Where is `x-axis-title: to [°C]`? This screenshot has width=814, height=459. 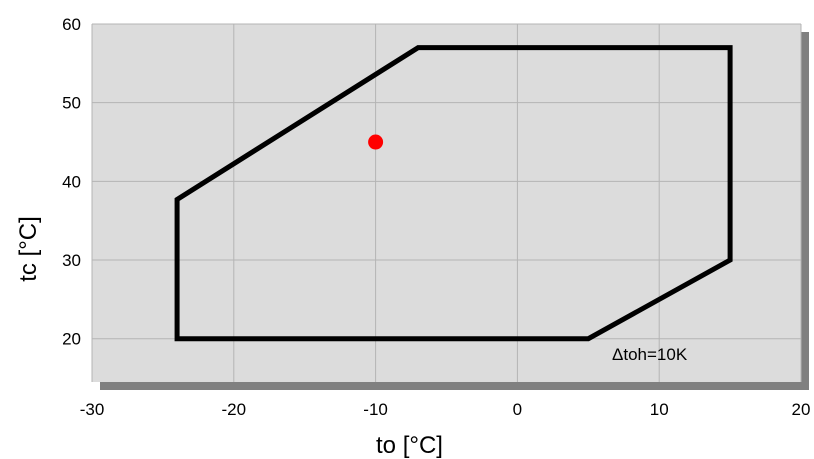 x-axis-title: to [°C] is located at coordinates (409, 445).